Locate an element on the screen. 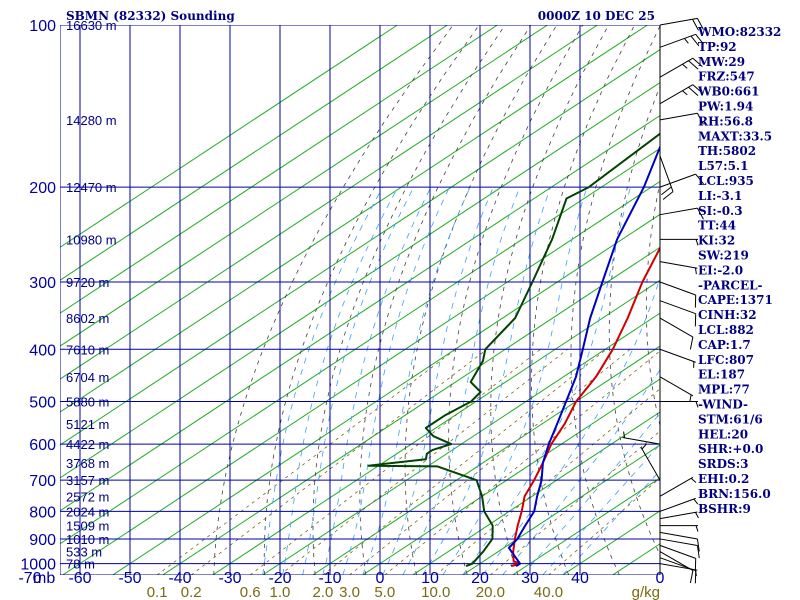 This screenshot has height=600, width=800. height-label: 16630 m is located at coordinates (91, 25).